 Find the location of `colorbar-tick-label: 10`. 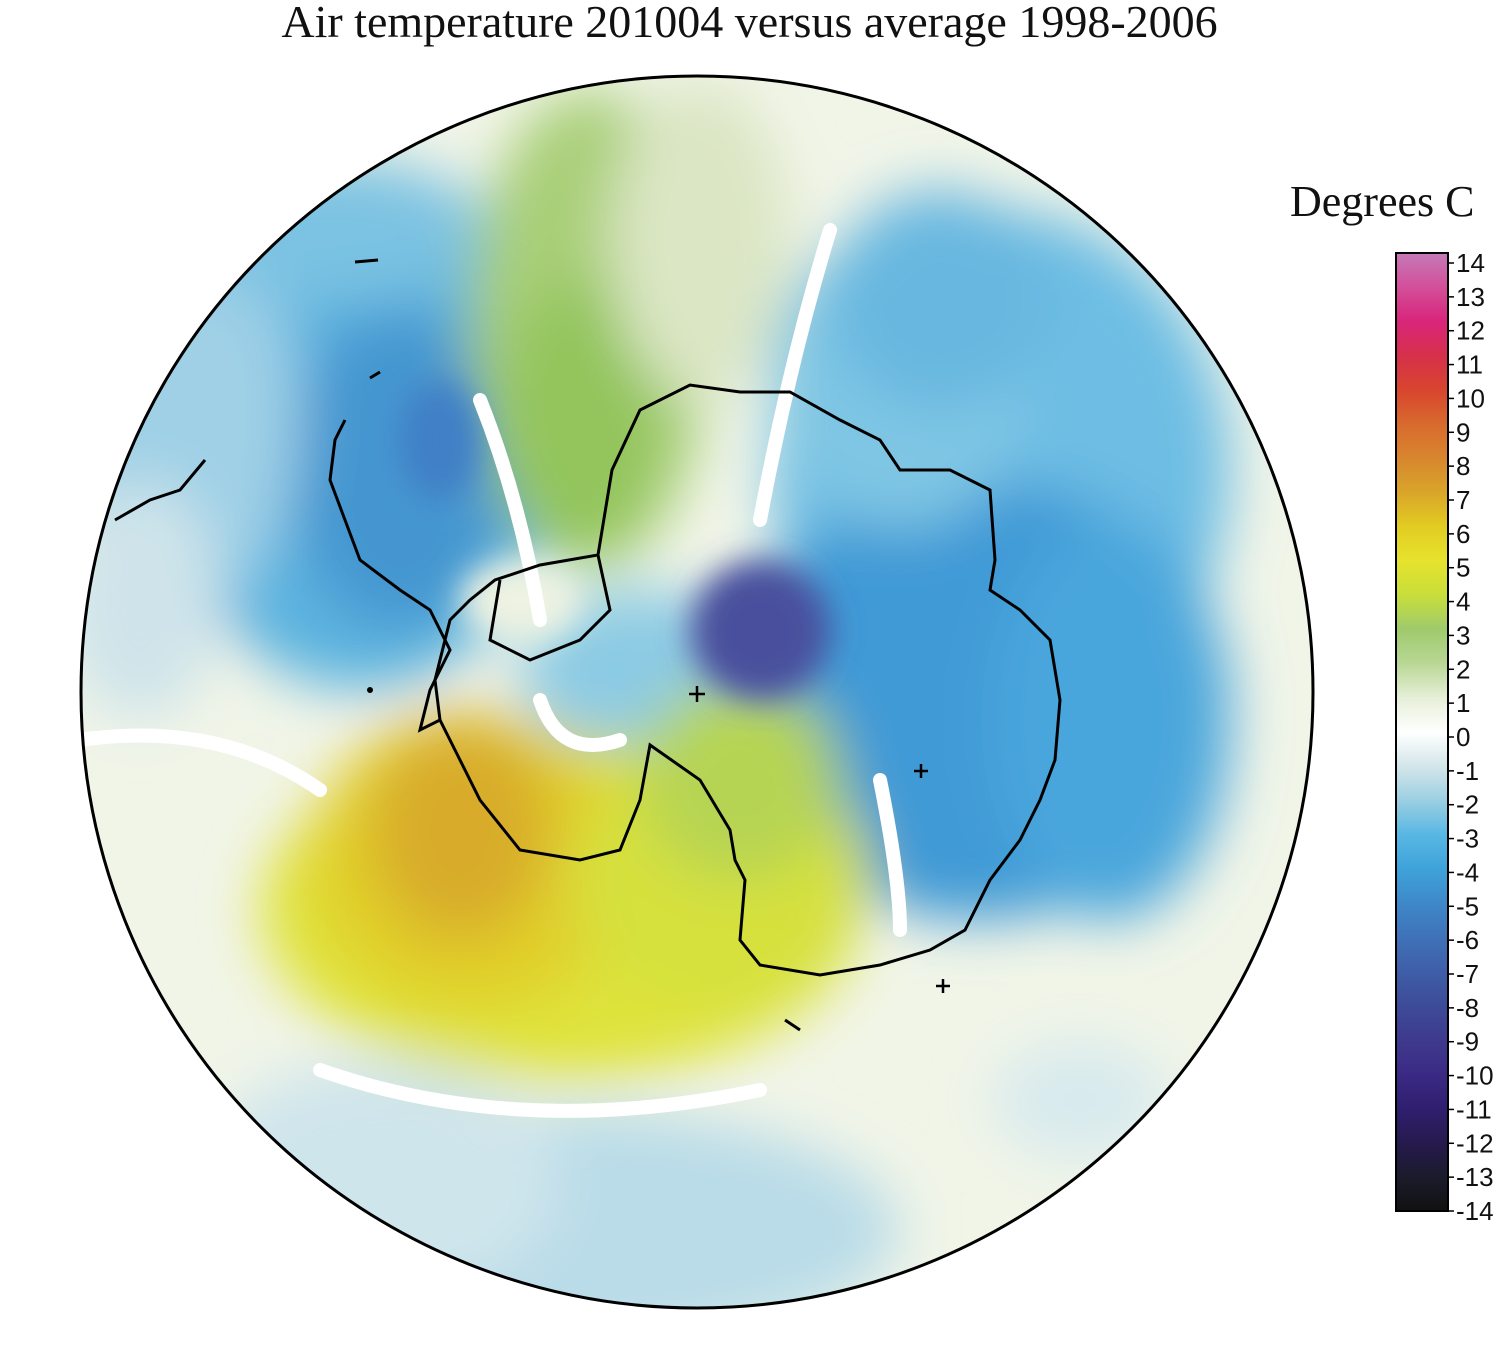

colorbar-tick-label: 10 is located at coordinates (1470, 398).